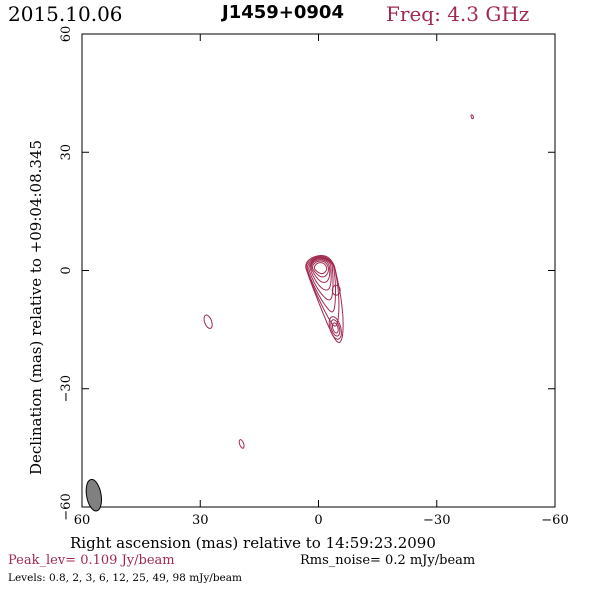  Describe the element at coordinates (430, 560) in the screenshot. I see `rms-value: 0.2 mJy/beam` at that location.